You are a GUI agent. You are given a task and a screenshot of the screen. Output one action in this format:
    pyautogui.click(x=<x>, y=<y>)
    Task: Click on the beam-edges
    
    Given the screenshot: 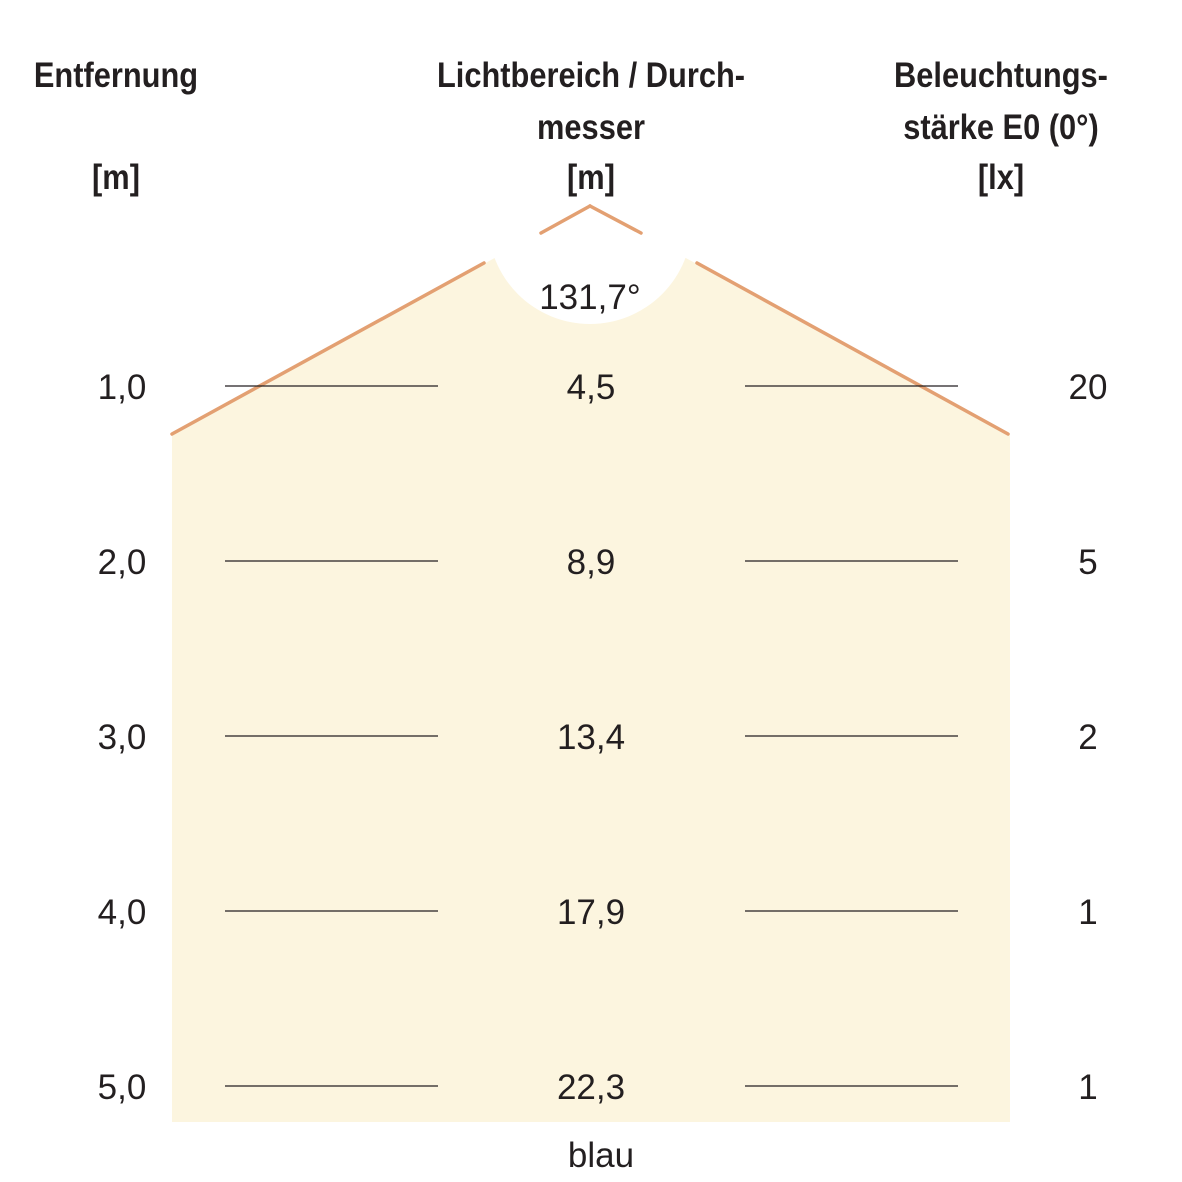 What is the action you would take?
    pyautogui.click(x=590, y=320)
    